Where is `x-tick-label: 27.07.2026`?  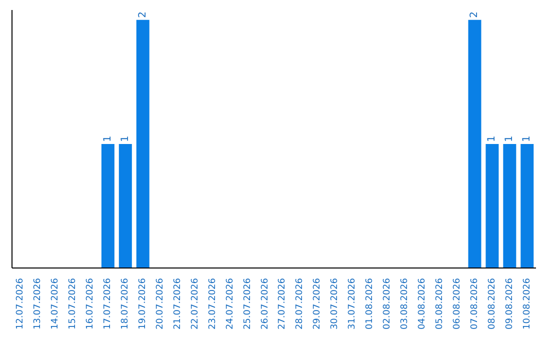
x-tick-label: 27.07.2026 is located at coordinates (283, 304).